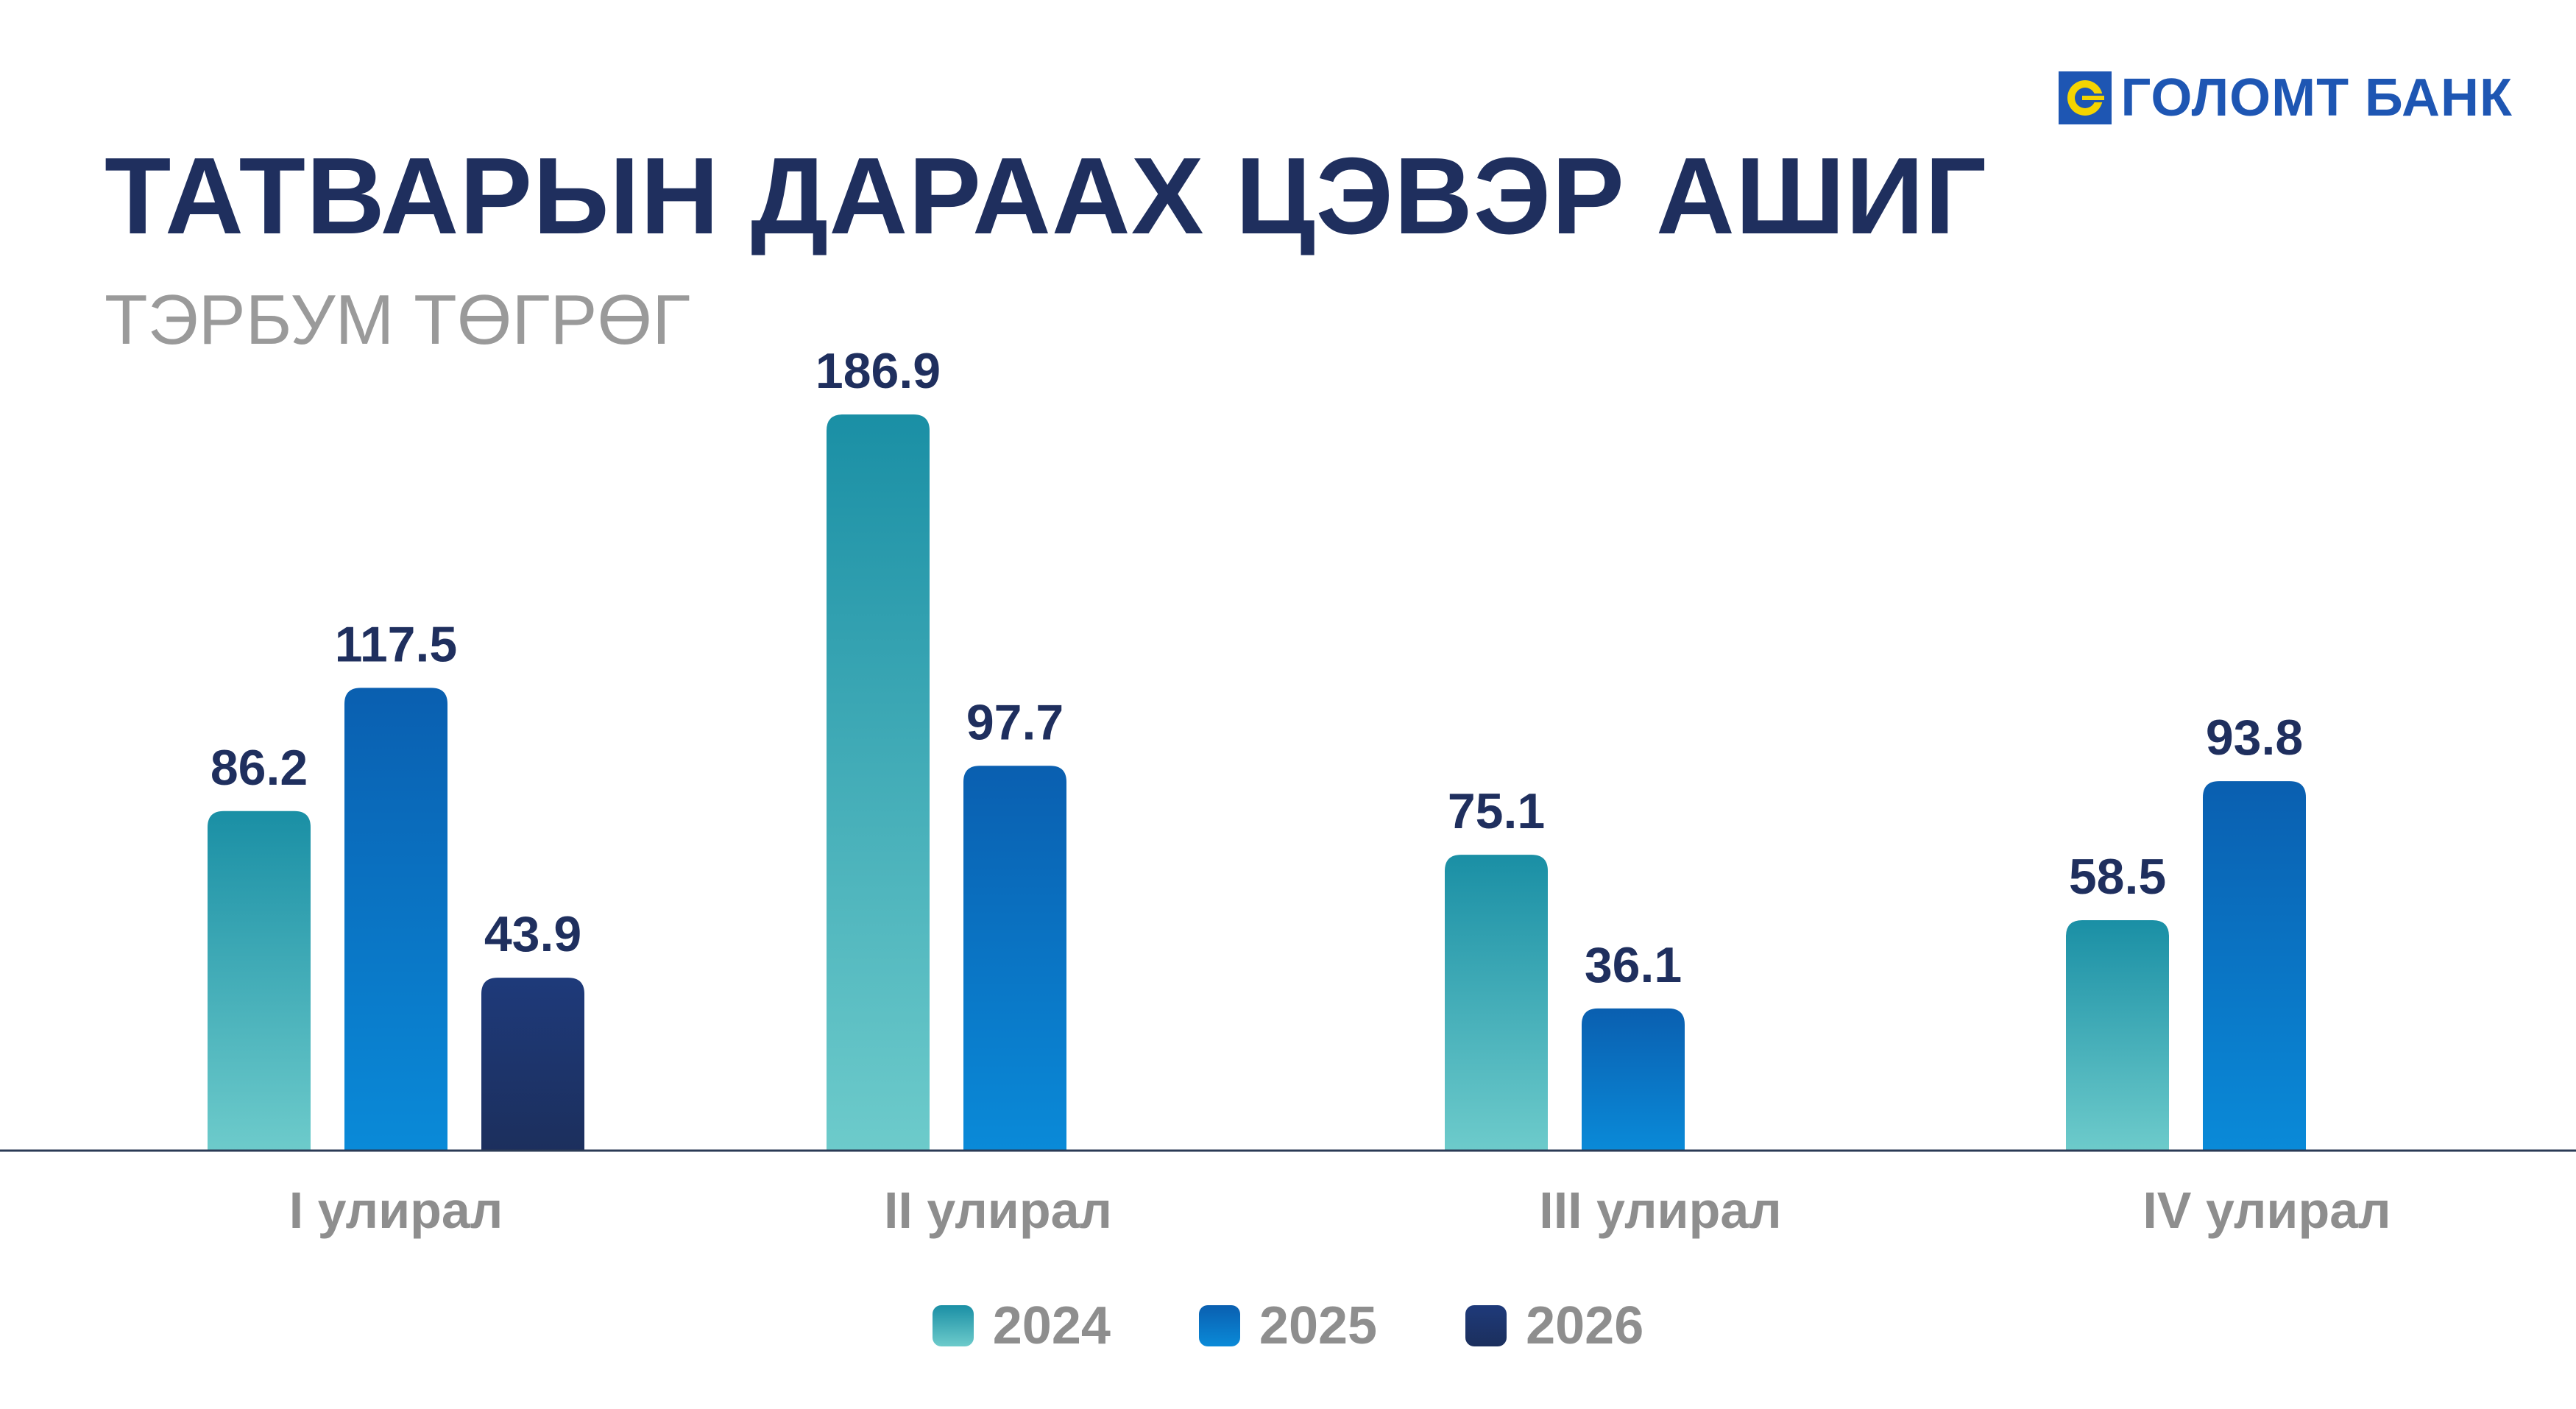  I want to click on legend-item-2025: 2025, so click(1288, 1326).